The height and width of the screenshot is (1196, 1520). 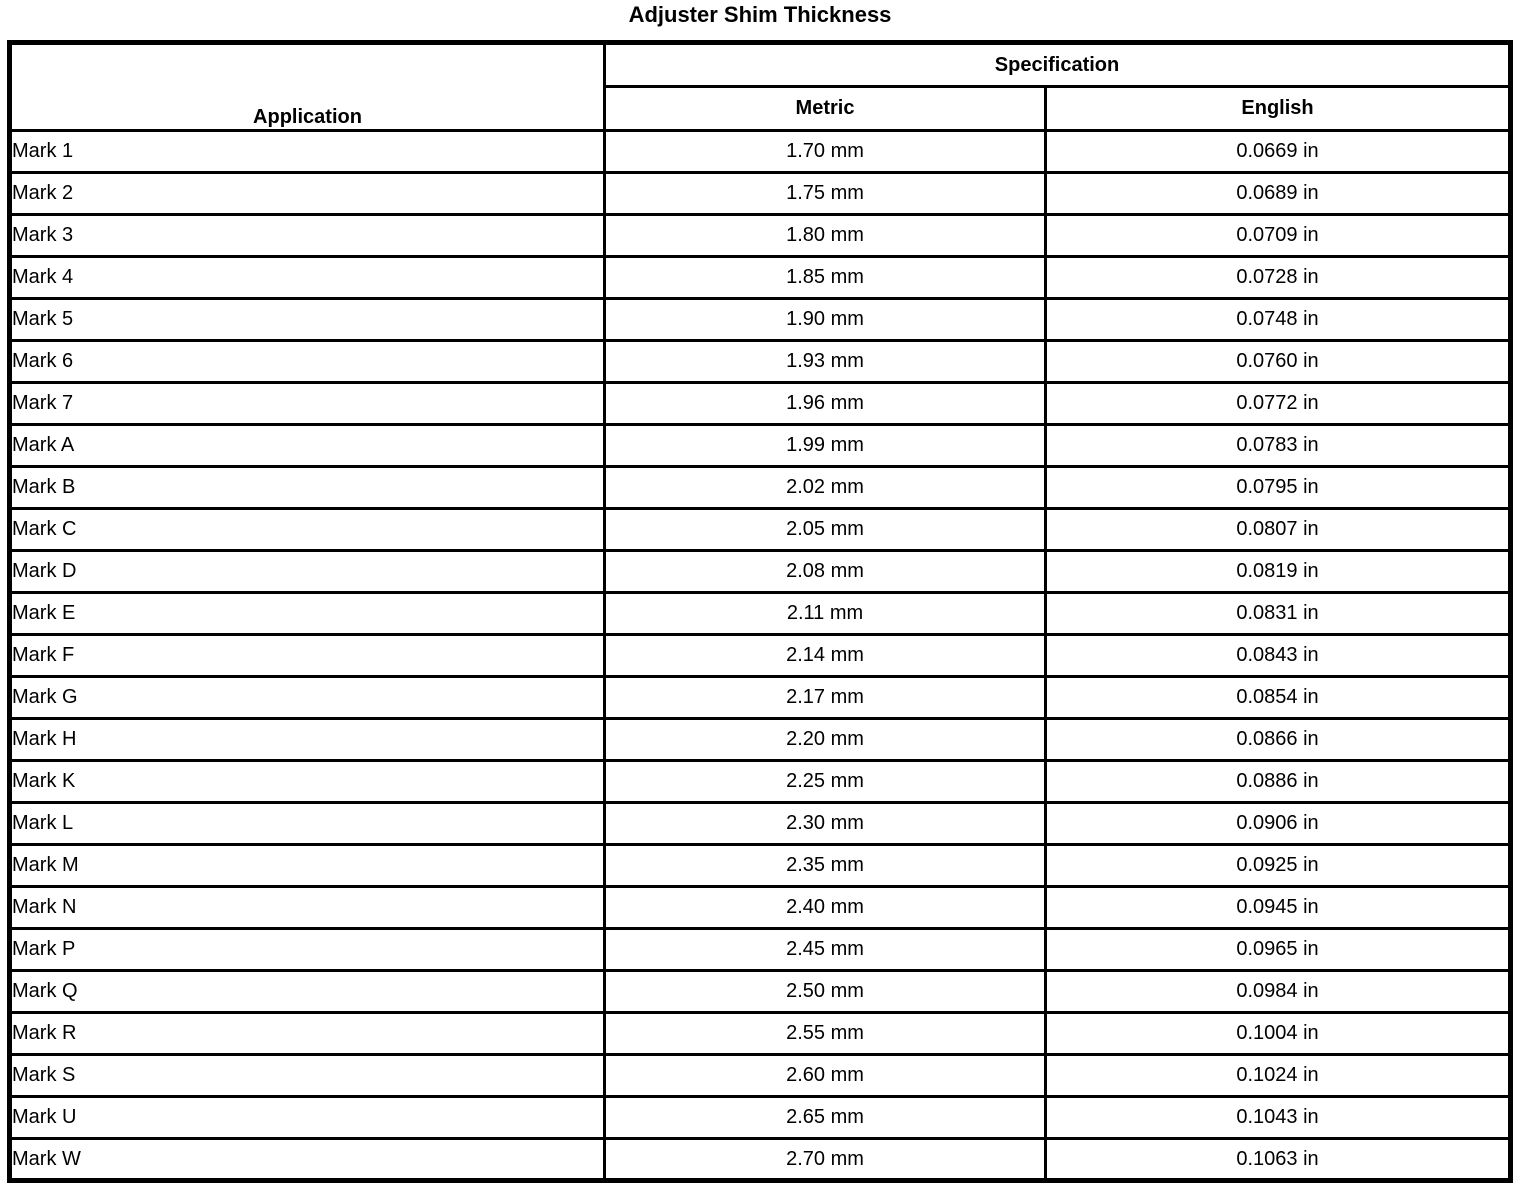 I want to click on metric-value-cell: 2.45 mm, so click(x=825, y=949).